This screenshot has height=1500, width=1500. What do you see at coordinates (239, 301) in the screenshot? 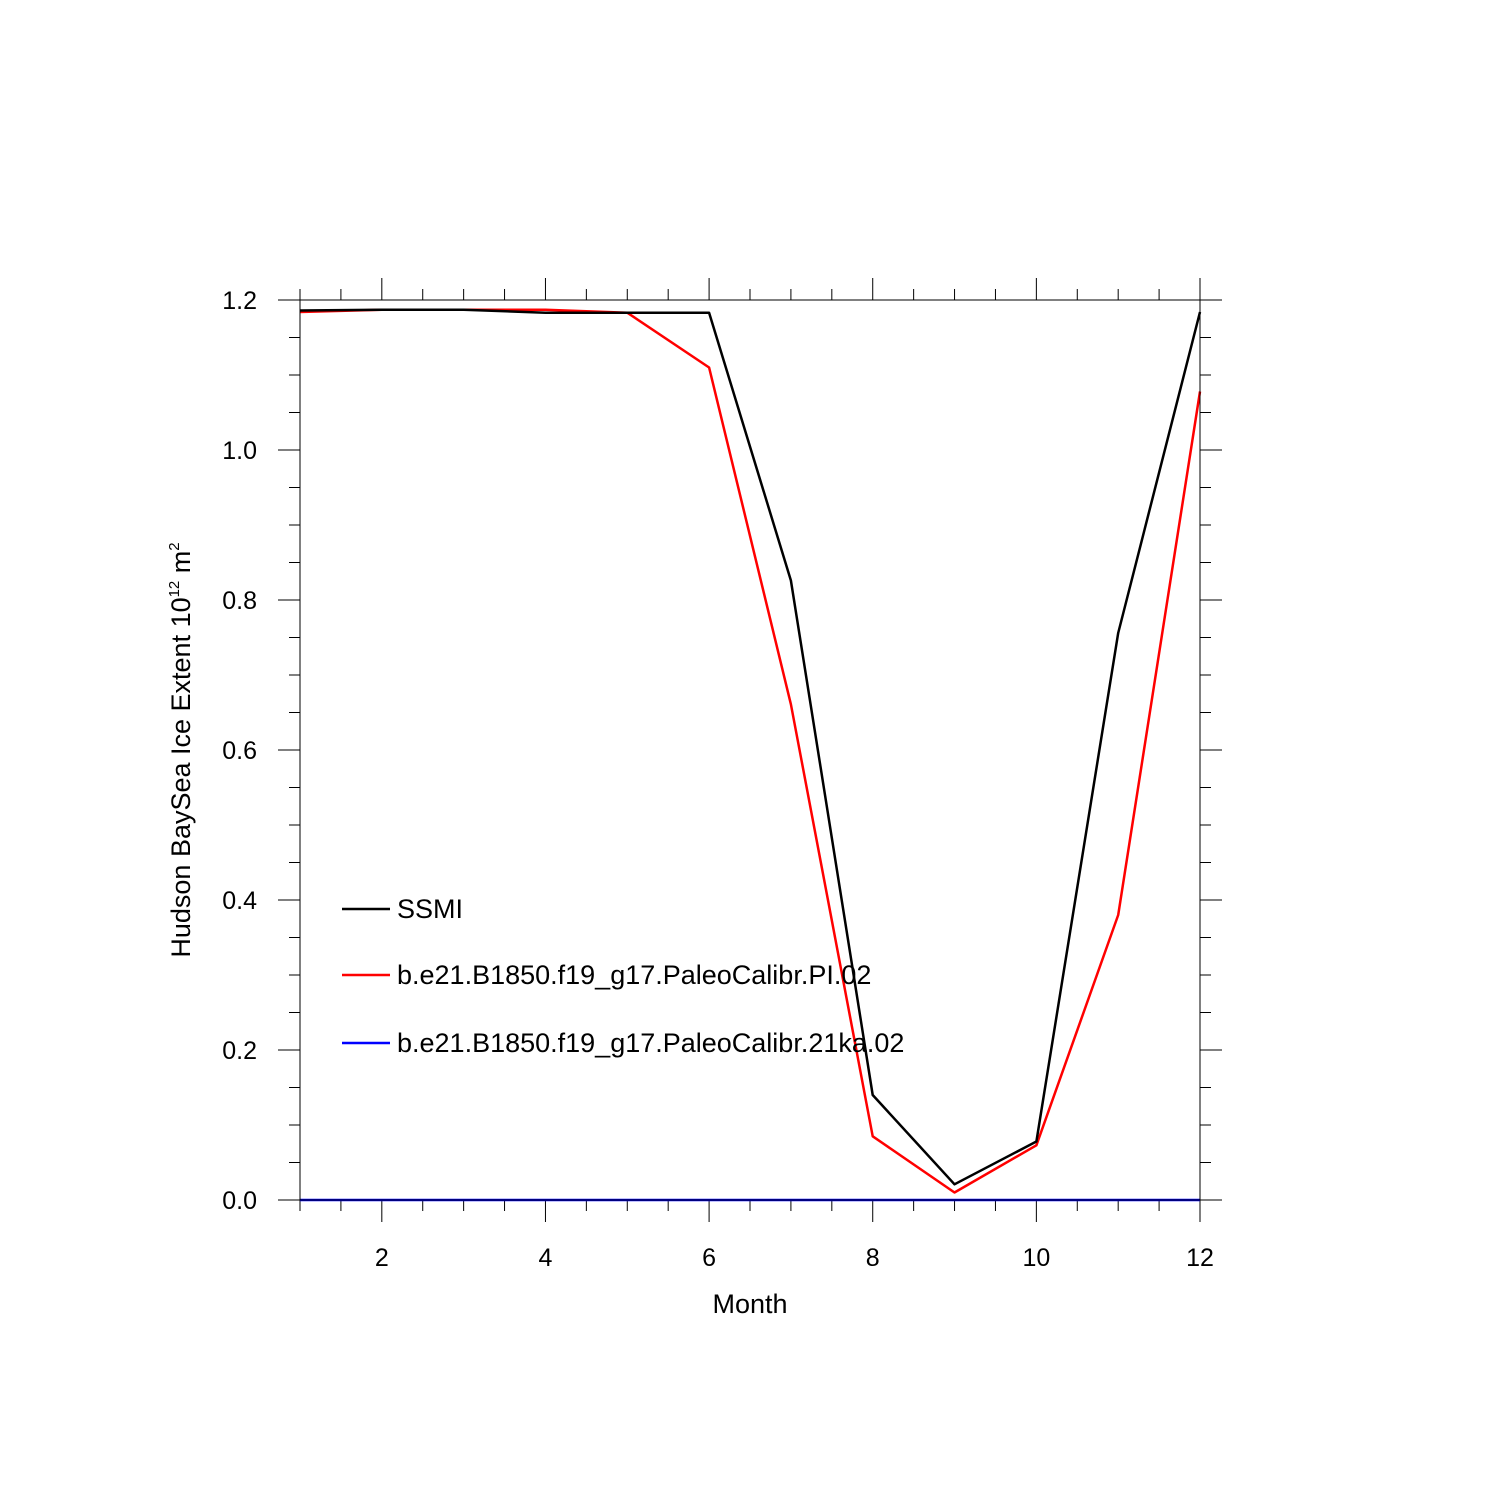
I see `y-tick-label: 1.2` at bounding box center [239, 301].